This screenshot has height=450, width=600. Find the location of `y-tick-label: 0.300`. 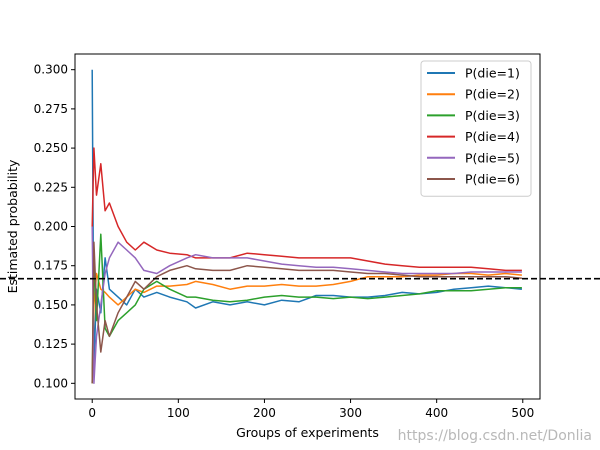

y-tick-label: 0.300 is located at coordinates (51, 70).